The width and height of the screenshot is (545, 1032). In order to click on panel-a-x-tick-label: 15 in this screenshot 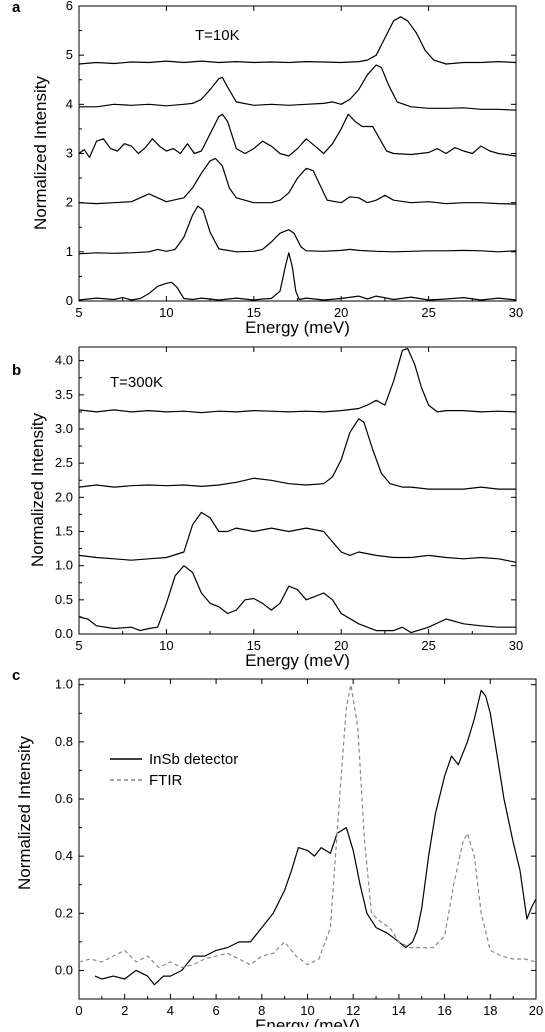, I will do `click(254, 312)`.